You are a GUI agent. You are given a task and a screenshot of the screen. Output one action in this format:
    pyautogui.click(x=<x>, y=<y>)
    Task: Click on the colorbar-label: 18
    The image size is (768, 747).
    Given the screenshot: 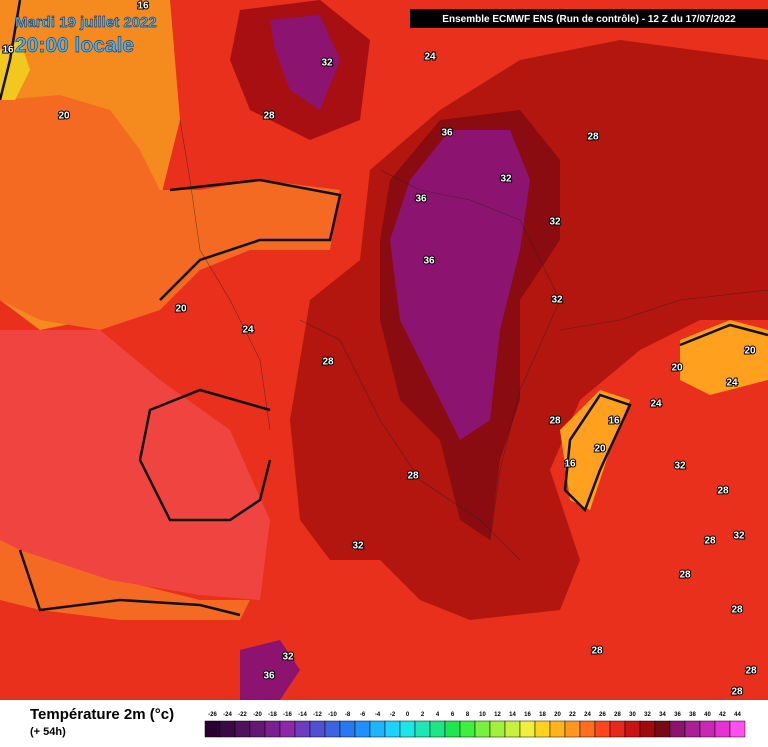 What is the action you would take?
    pyautogui.click(x=542, y=715)
    